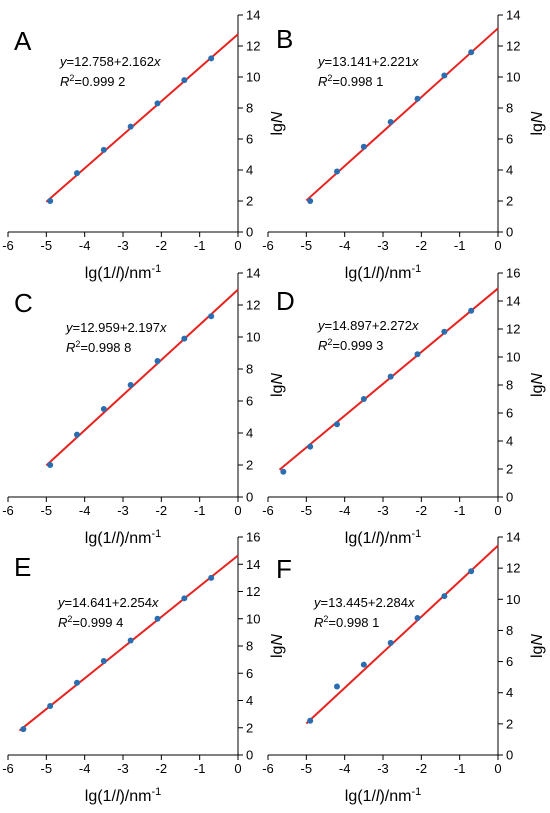 This screenshot has width=550, height=813. I want to click on r-squared: R2=0.998 8, so click(98, 347).